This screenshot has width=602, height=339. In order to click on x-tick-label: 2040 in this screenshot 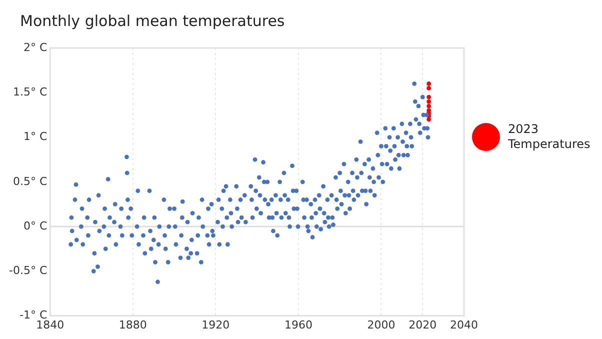, I will do `click(464, 325)`.